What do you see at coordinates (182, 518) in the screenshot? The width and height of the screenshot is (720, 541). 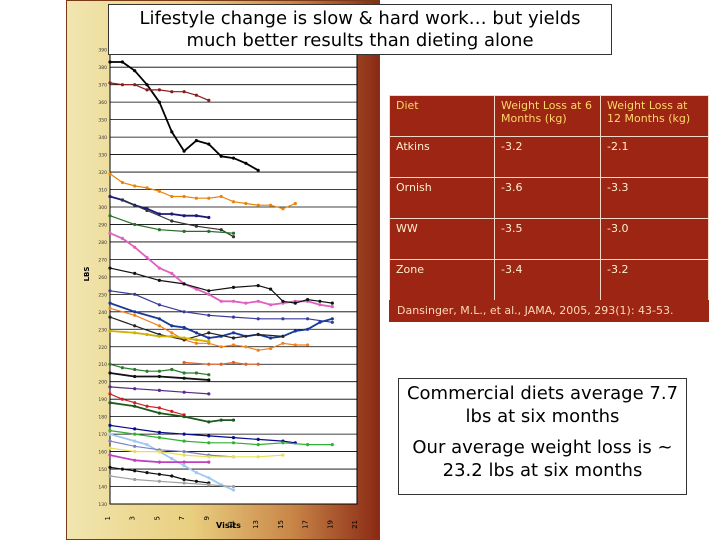 I see `x-tick-label: 7` at bounding box center [182, 518].